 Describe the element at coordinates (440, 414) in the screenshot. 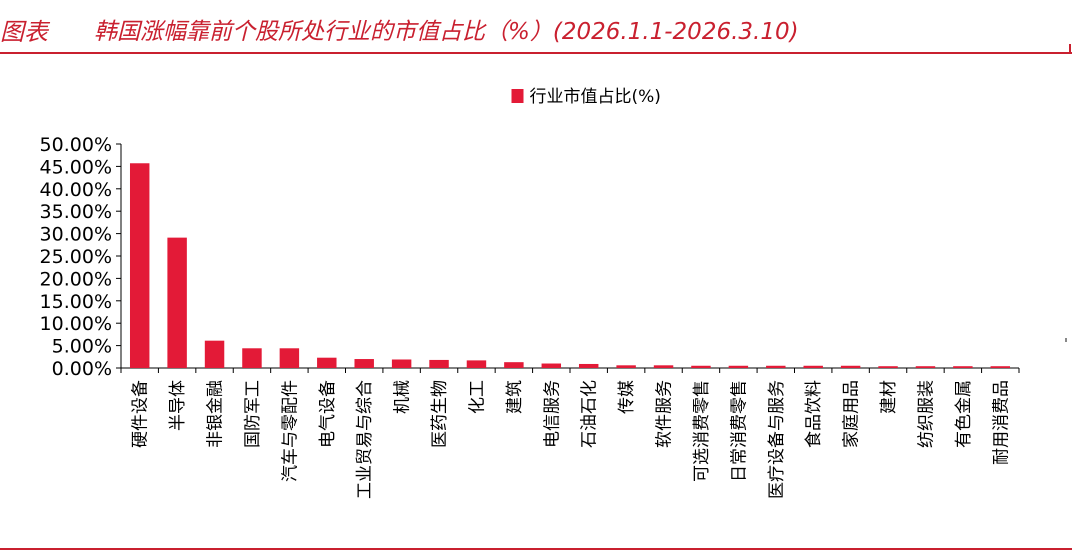

I see `x-tick-label: 医药生物` at that location.